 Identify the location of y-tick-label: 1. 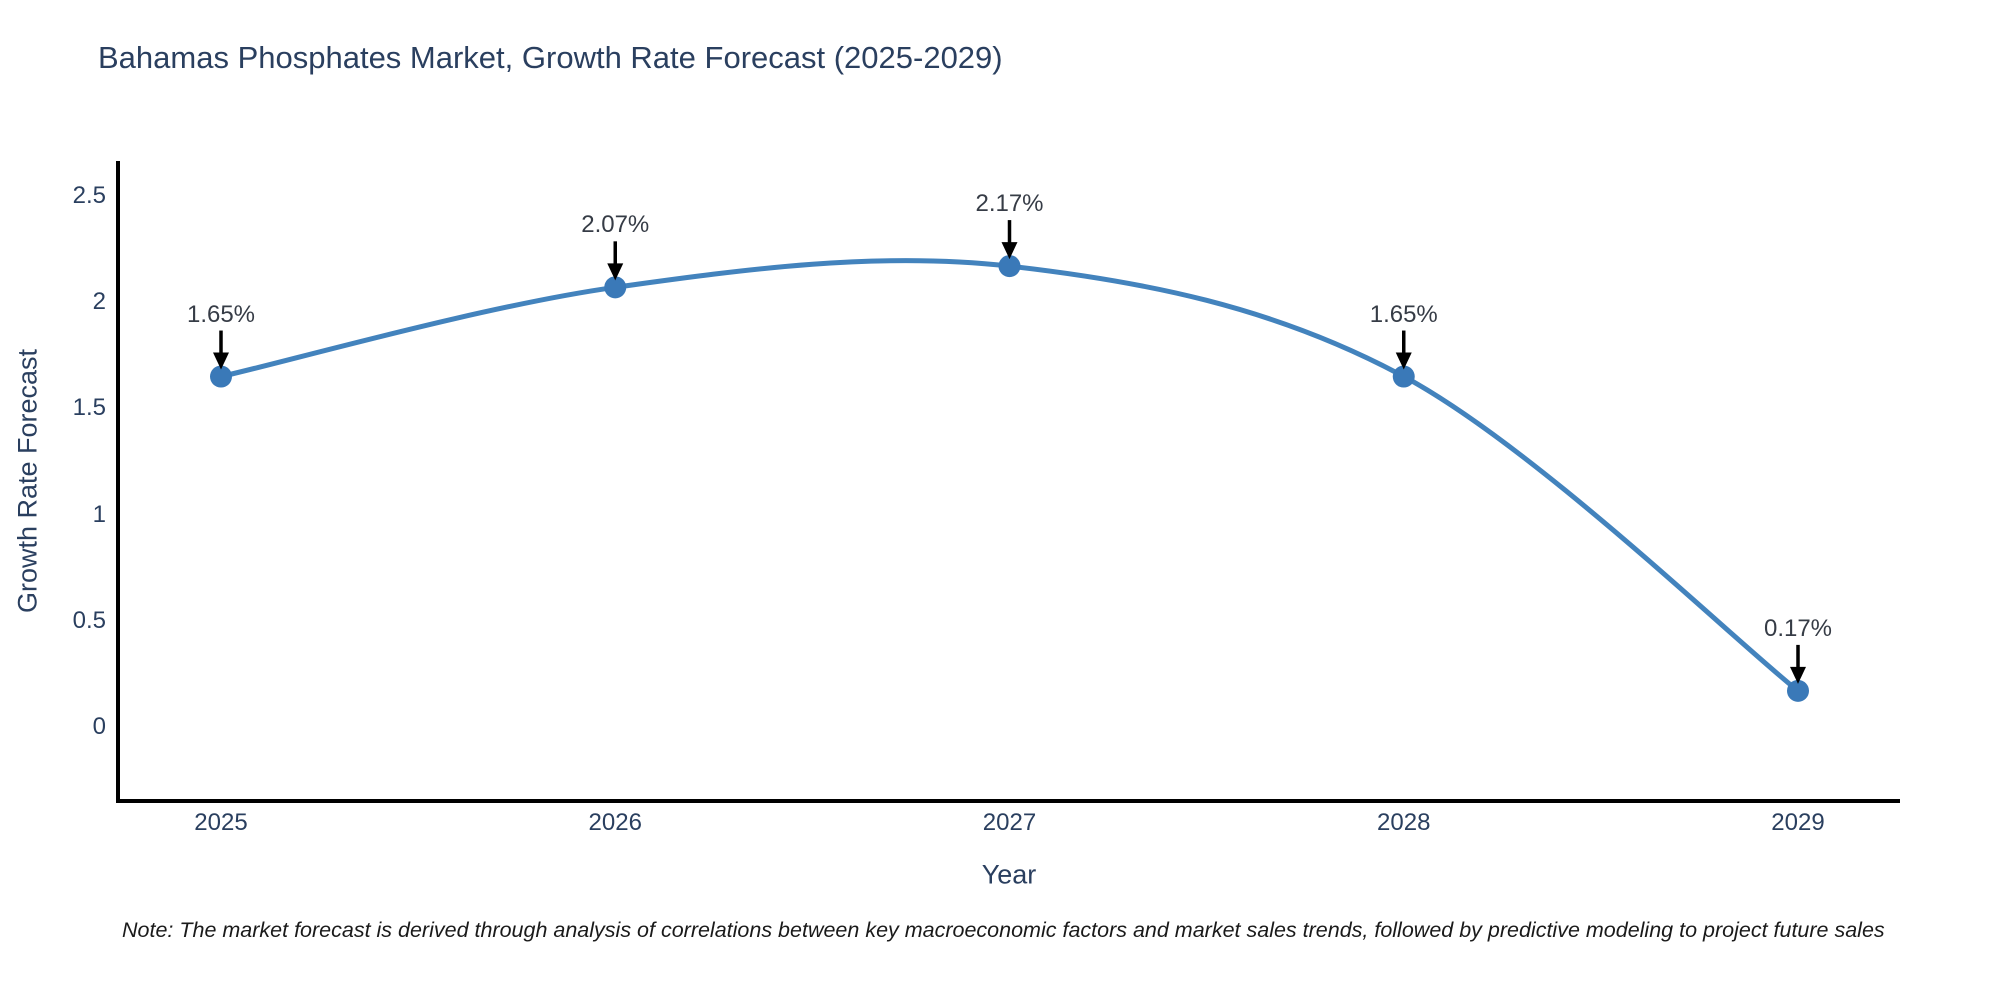
(99, 514).